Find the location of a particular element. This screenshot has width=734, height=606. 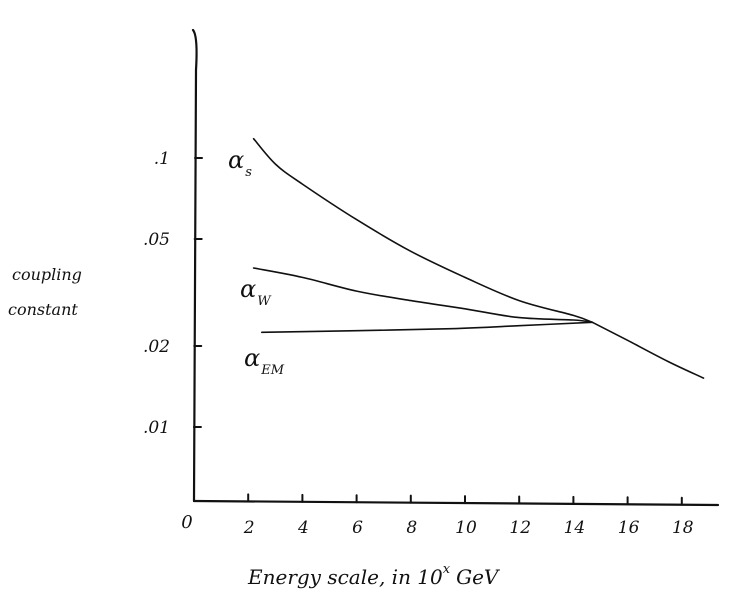

series-line-alpha-em is located at coordinates (427, 327).